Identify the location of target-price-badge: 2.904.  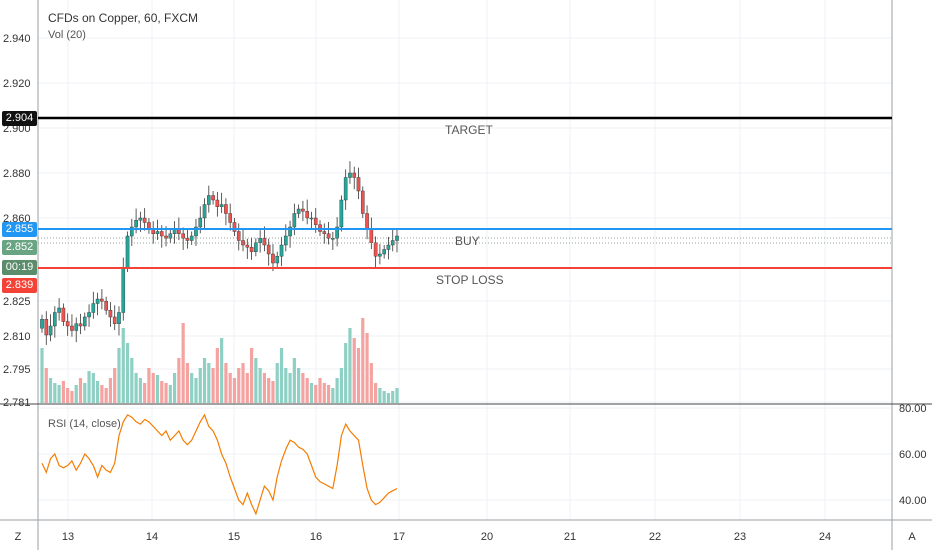
(19, 118).